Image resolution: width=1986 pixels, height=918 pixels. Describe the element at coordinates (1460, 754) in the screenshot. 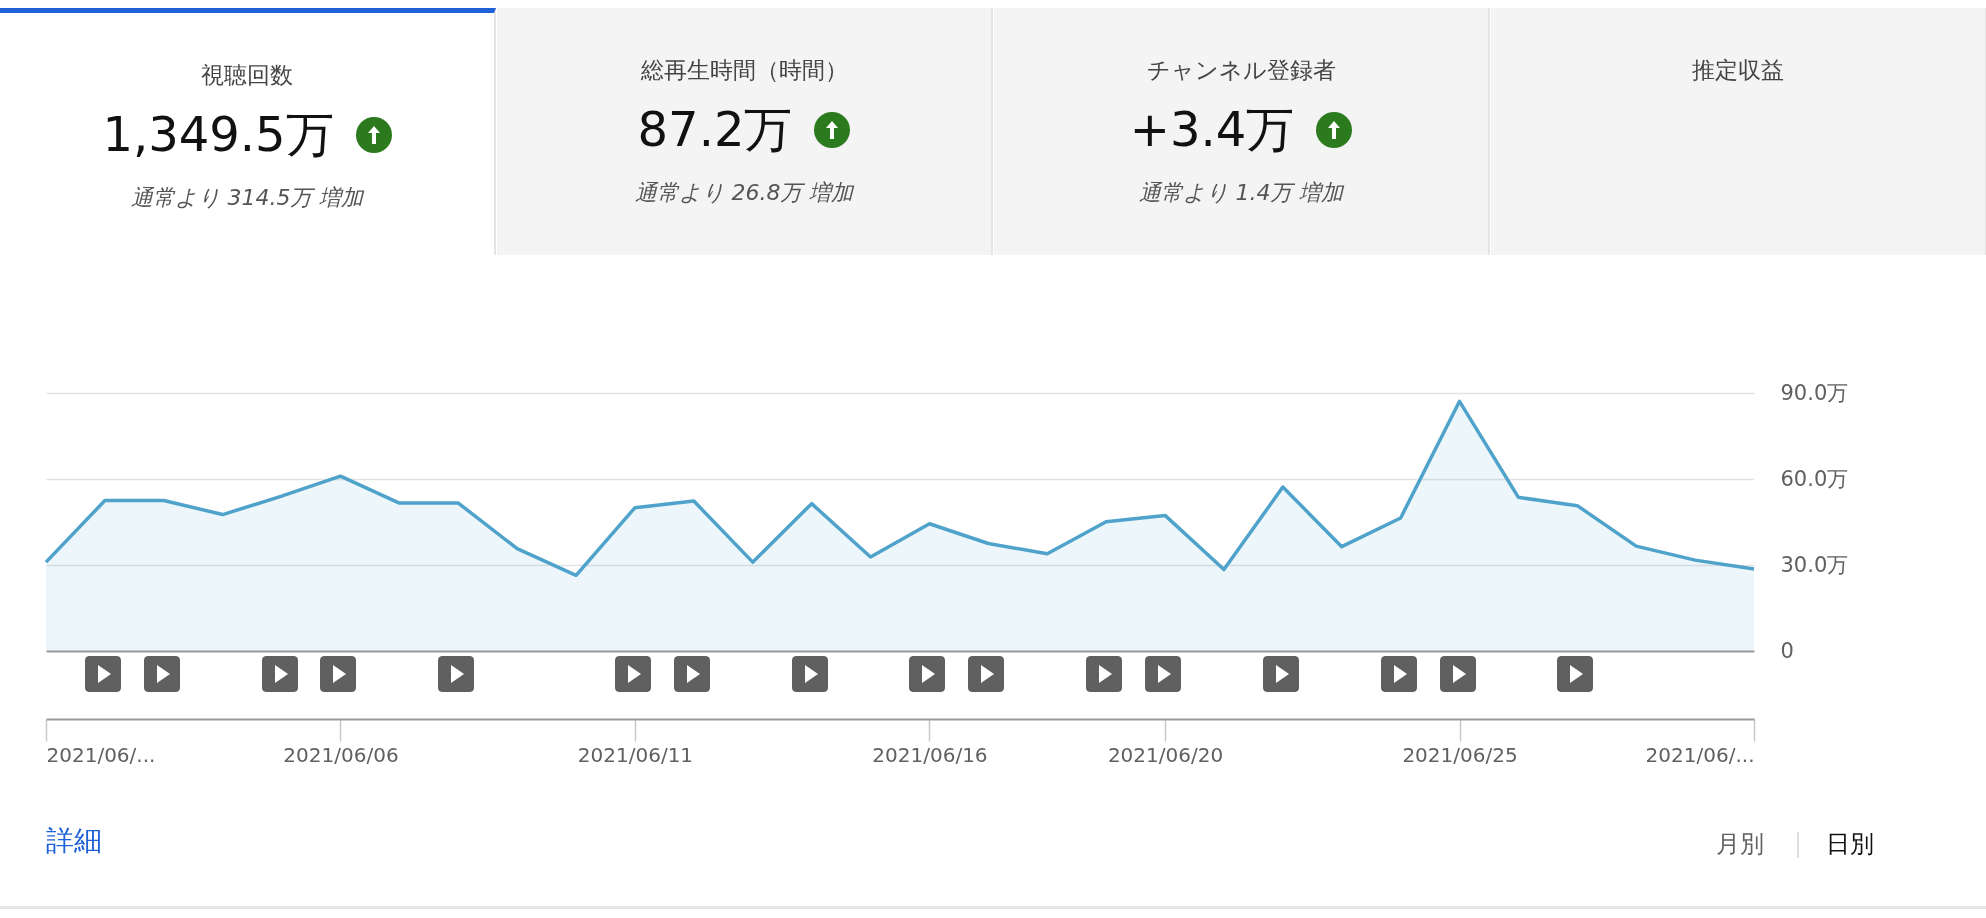

I see `x-tick-label: 2021/06/25` at that location.